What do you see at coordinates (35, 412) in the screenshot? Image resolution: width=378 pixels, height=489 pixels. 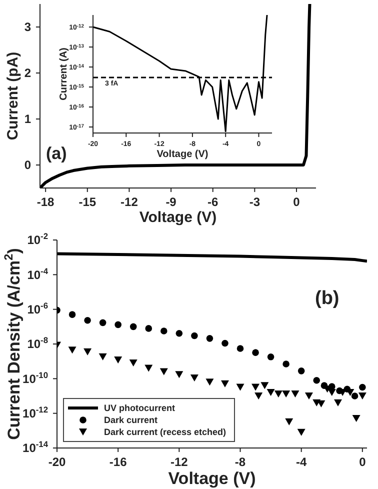 I see `y-tick-label: 10$^{-12}$` at bounding box center [35, 412].